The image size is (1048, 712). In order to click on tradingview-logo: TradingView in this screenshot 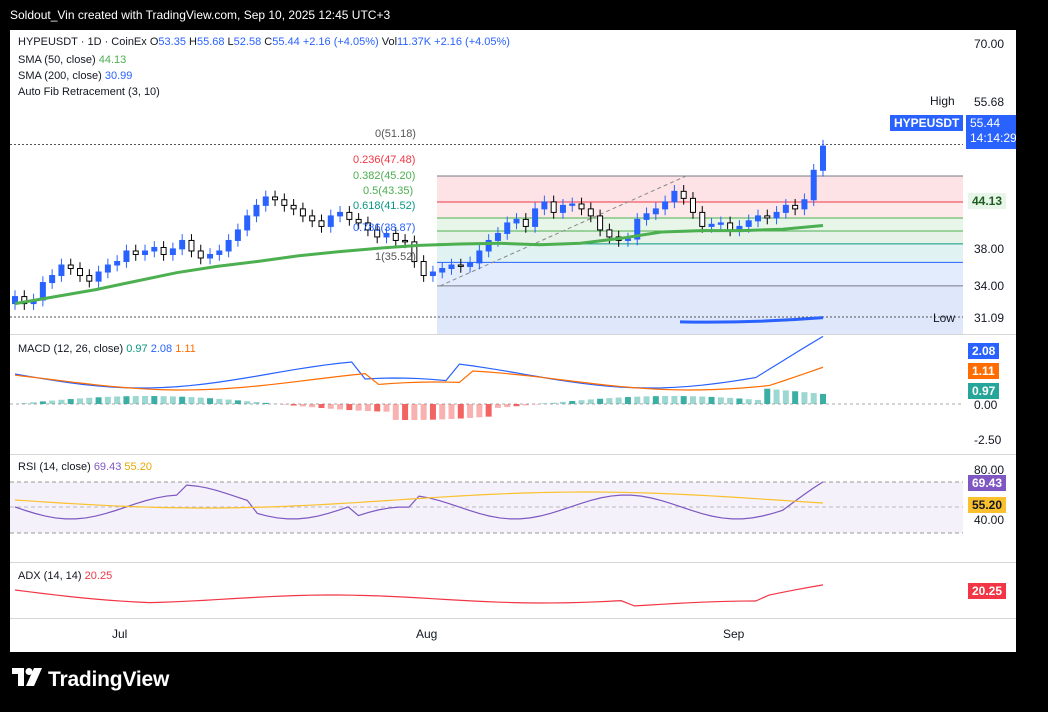, I will do `click(90, 680)`.